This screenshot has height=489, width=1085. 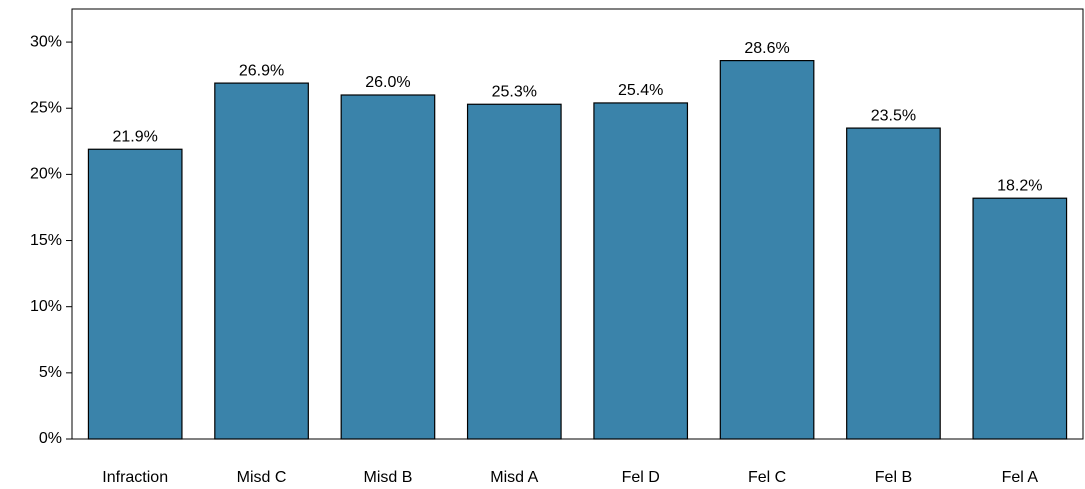 I want to click on value-label: 26.9%, so click(x=261, y=70).